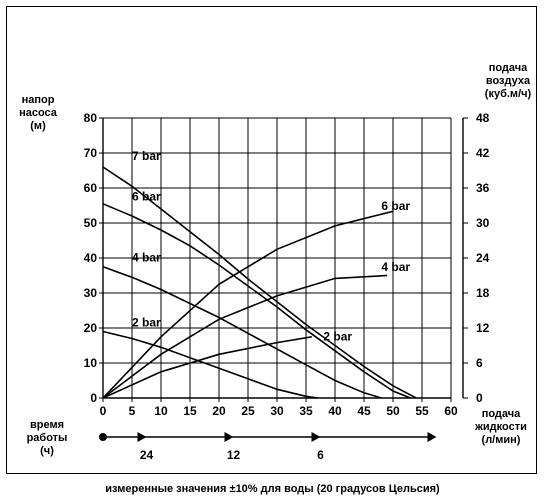 Image resolution: width=545 pixels, height=502 pixels. What do you see at coordinates (161, 411) in the screenshot?
I see `x-tick-label: 10` at bounding box center [161, 411].